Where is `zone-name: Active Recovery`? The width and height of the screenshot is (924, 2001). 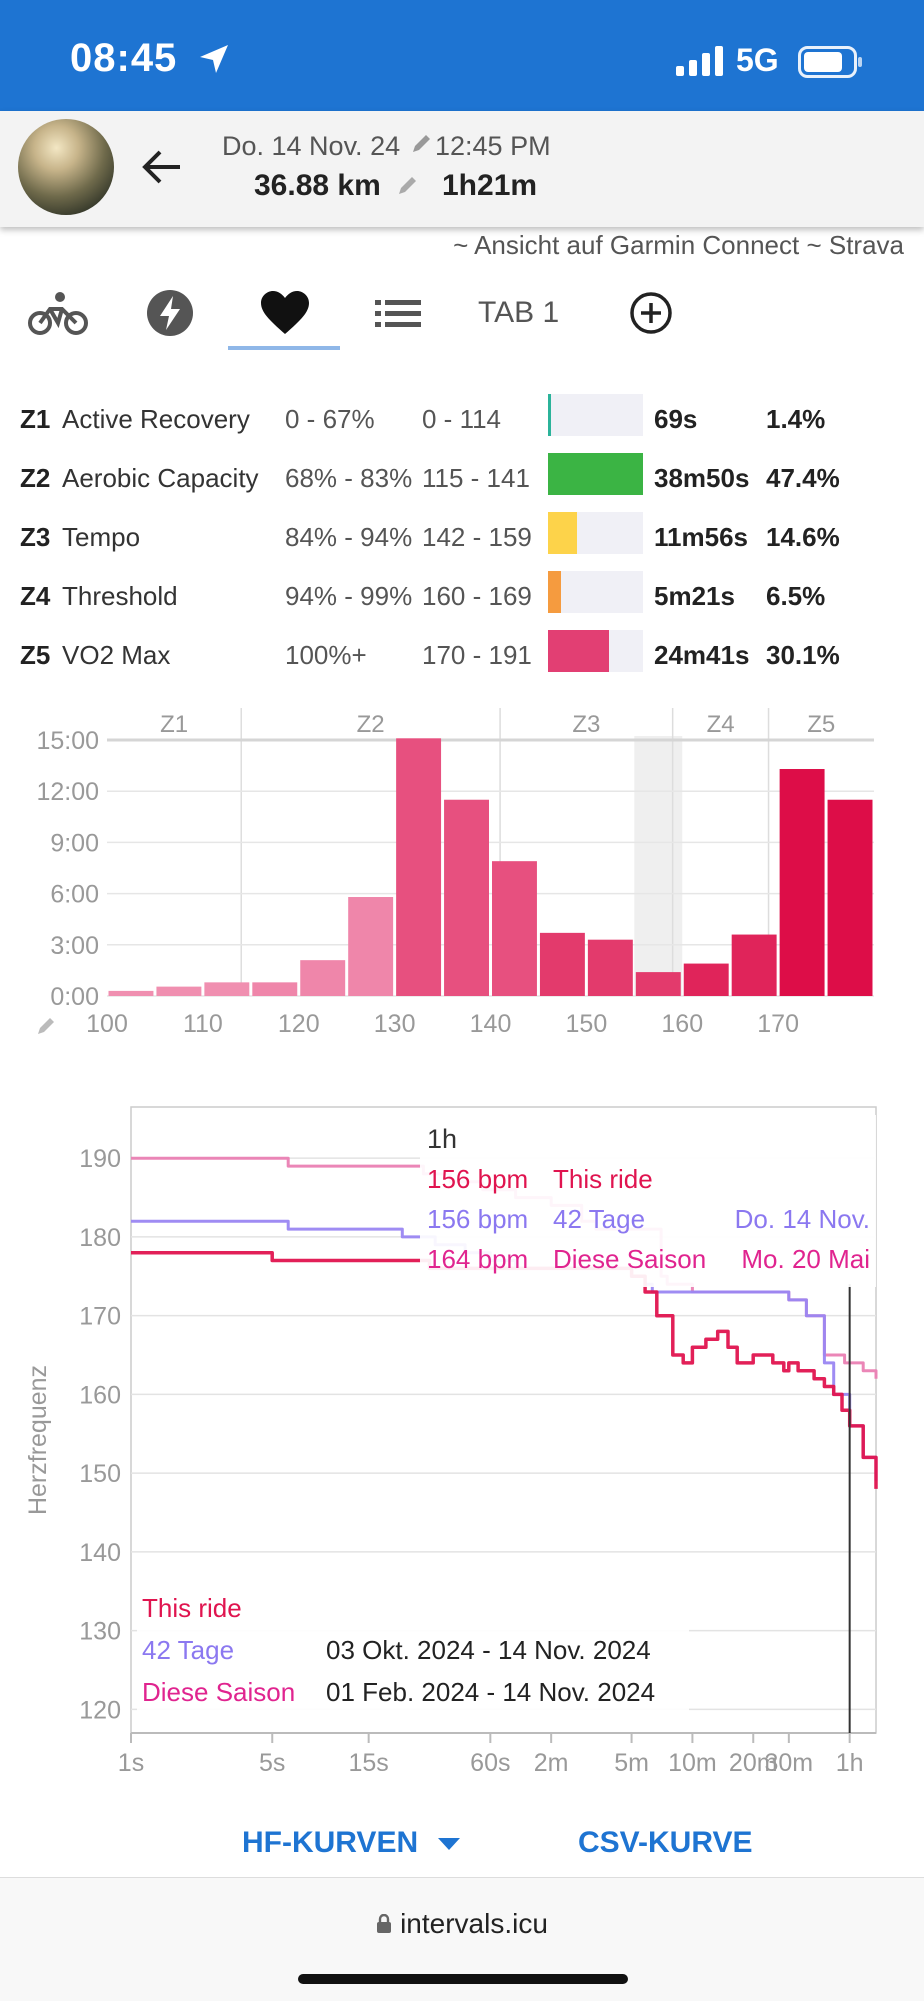 zone-name: Active Recovery is located at coordinates (156, 419).